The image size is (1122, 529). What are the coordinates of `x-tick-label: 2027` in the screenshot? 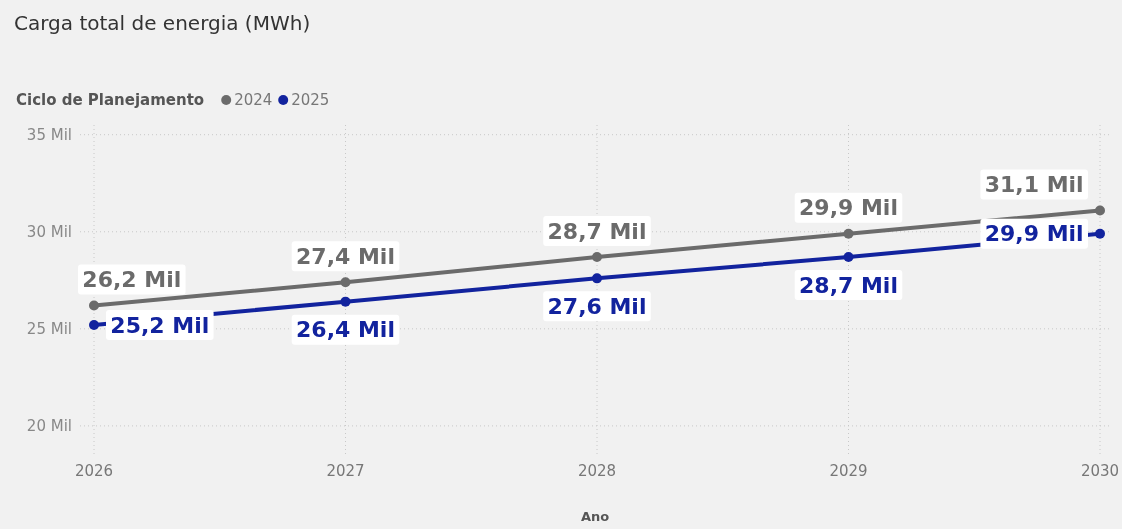 It's located at (345, 471).